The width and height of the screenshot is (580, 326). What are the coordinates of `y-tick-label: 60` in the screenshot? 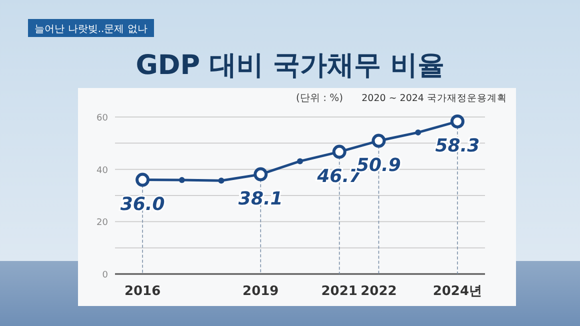 It's located at (102, 119).